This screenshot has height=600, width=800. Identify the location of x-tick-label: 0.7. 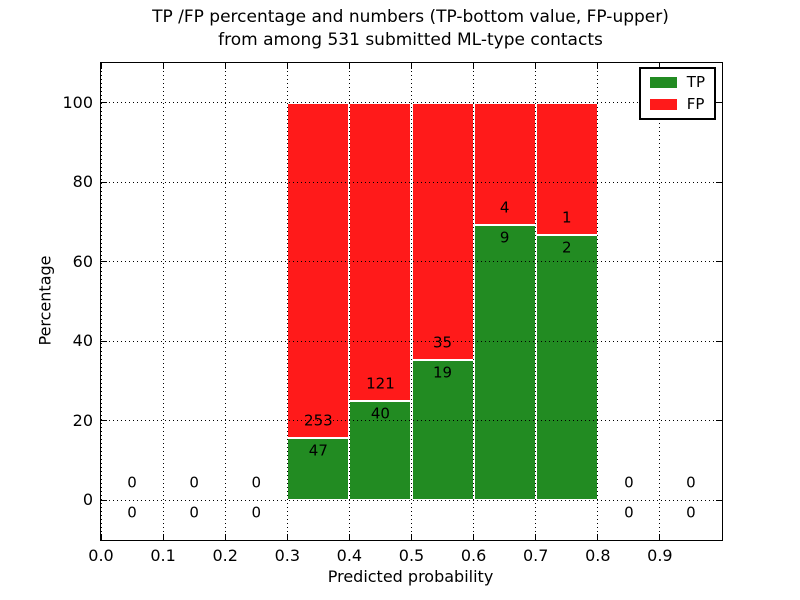
(535, 555).